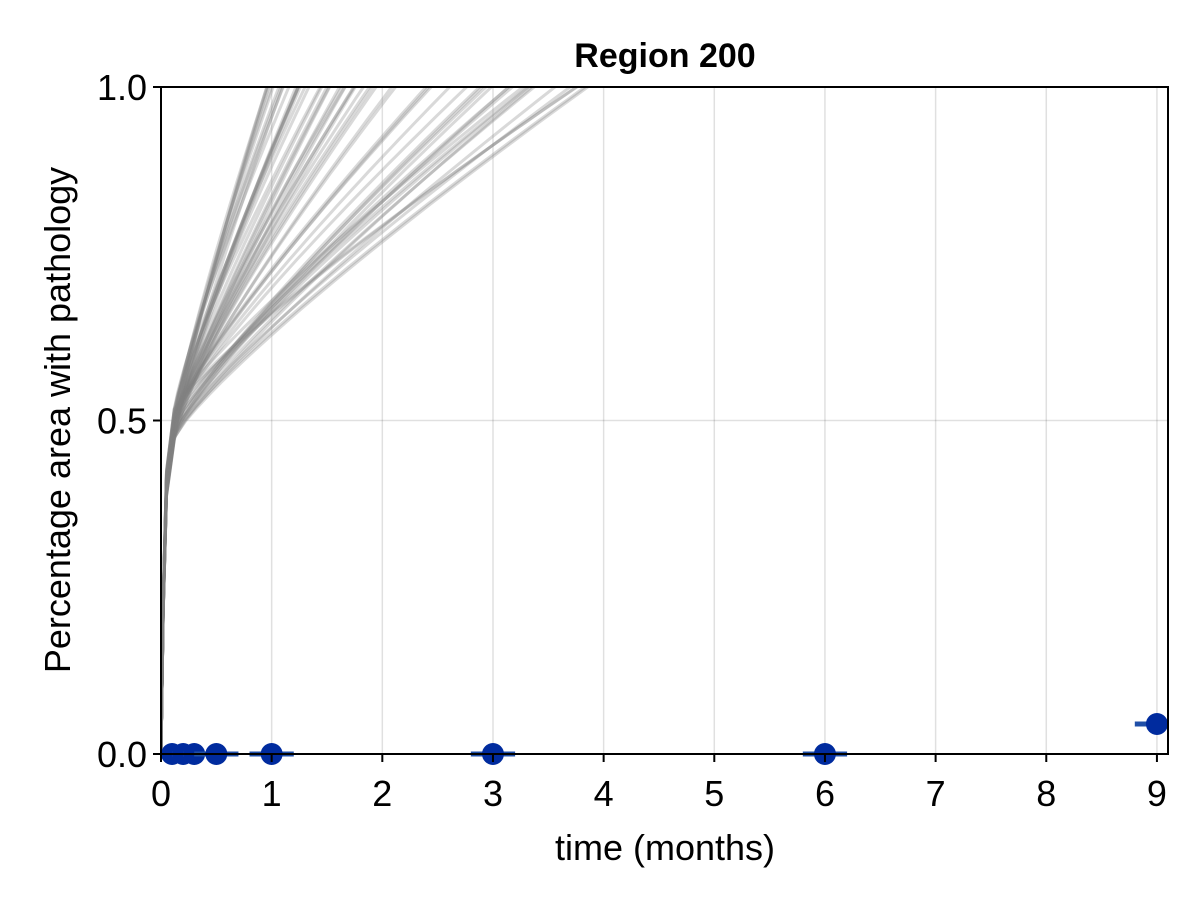 Image resolution: width=1200 pixels, height=900 pixels. I want to click on y-tick-labels: 0.0 0.5 1.0, so click(122, 421).